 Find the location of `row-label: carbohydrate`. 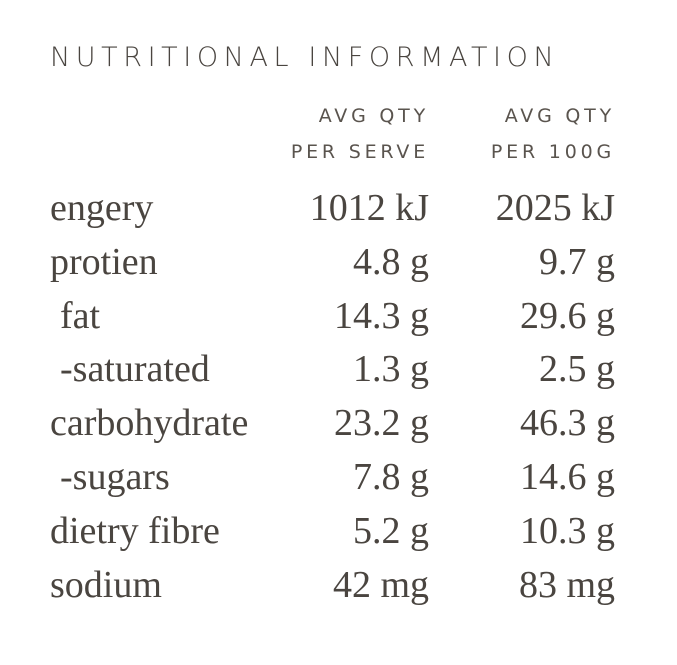

row-label: carbohydrate is located at coordinates (149, 423).